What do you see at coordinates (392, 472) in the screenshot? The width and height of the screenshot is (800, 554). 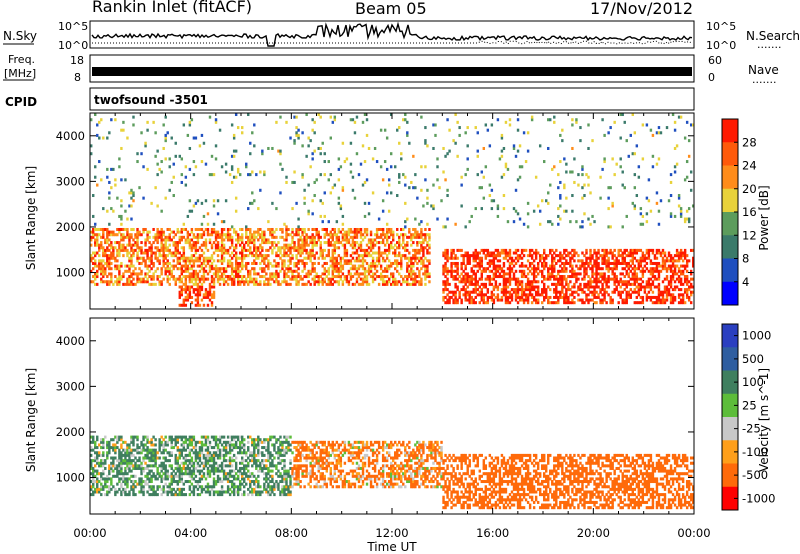 I see `velocity-data-cells` at bounding box center [392, 472].